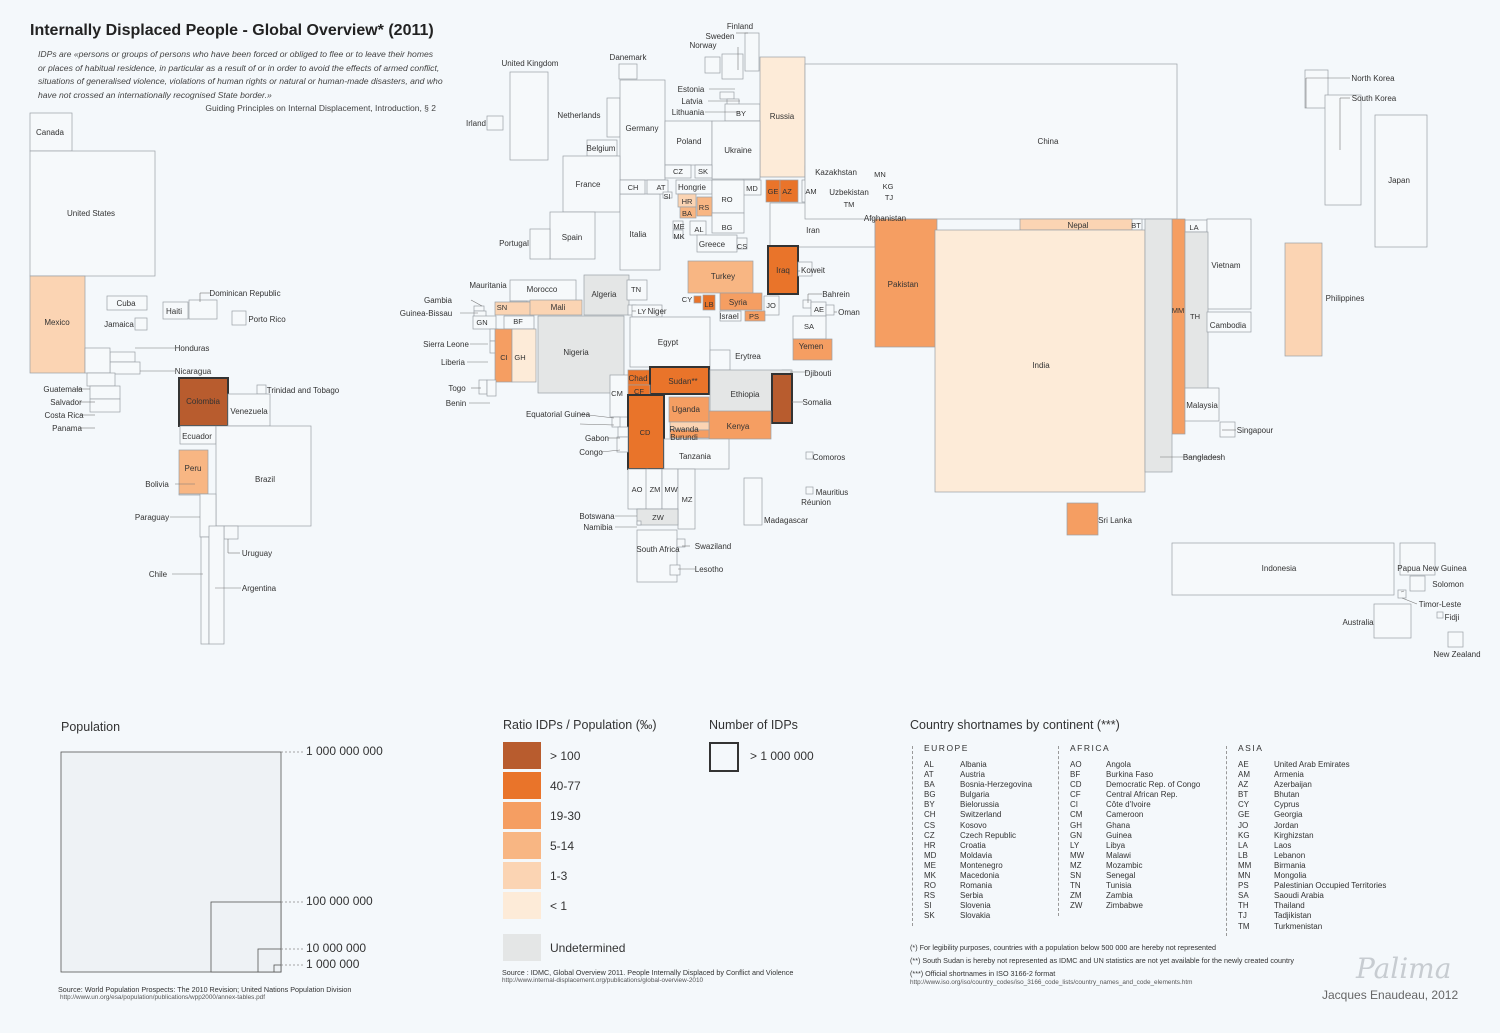 Image resolution: width=1500 pixels, height=1033 pixels. Describe the element at coordinates (807, 304) in the screenshot. I see `country-rect-bahrein` at that location.